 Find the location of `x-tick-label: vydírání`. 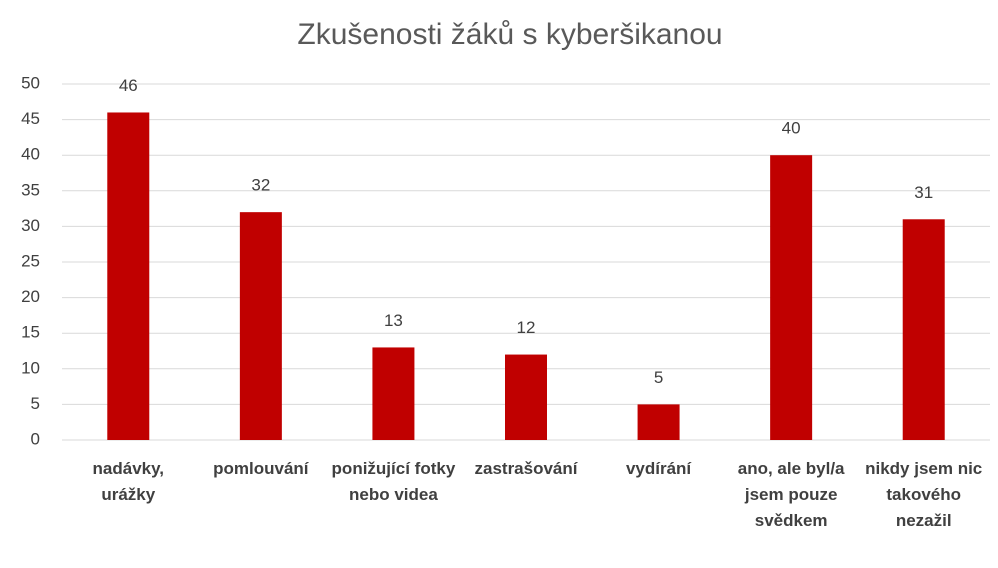

x-tick-label: vydírání is located at coordinates (658, 468).